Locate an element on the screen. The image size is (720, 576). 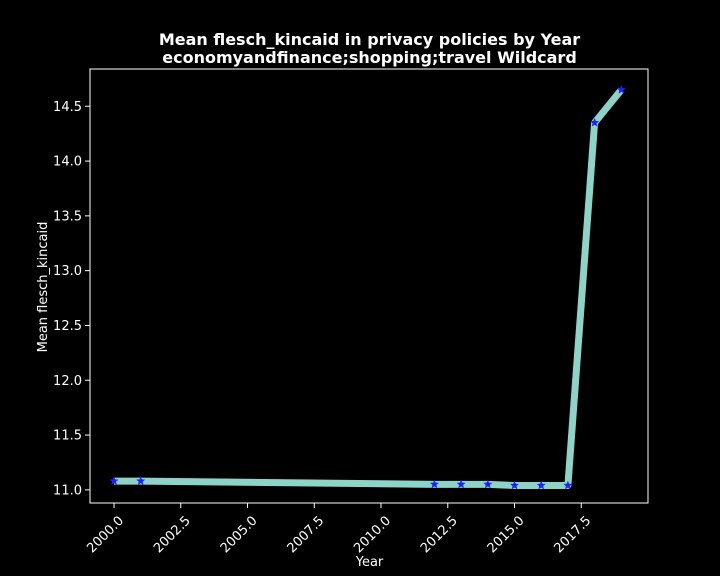
y-axis: 11.0 11.5 12.0 12.5 13.0 13.5 14.0 14.5 is located at coordinates (71, 299).